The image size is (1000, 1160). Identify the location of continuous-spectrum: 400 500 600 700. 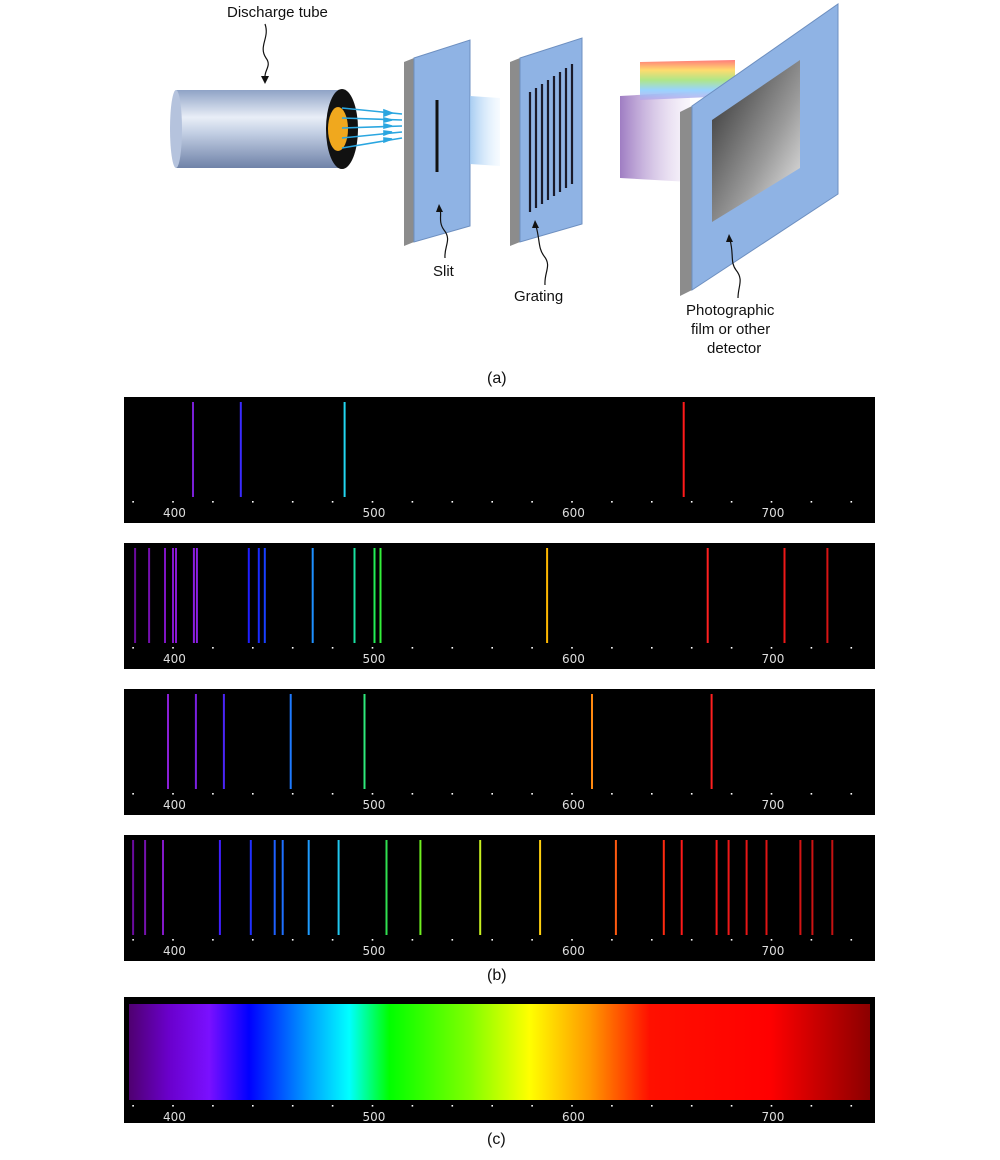
(499, 1060).